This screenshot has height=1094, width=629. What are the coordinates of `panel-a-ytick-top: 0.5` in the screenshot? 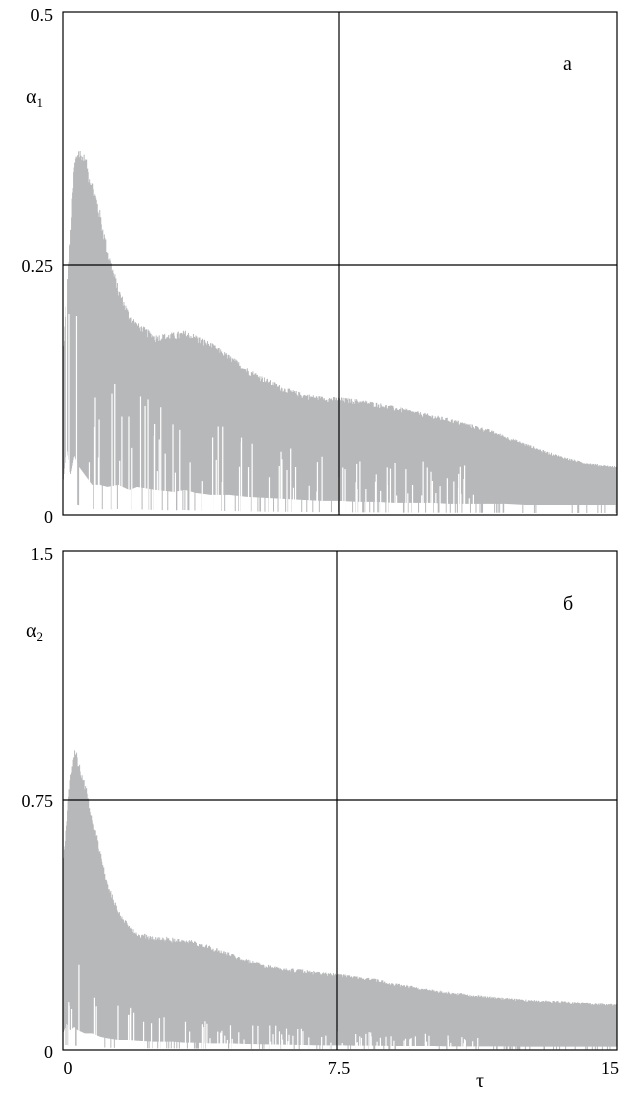 It's located at (42, 15).